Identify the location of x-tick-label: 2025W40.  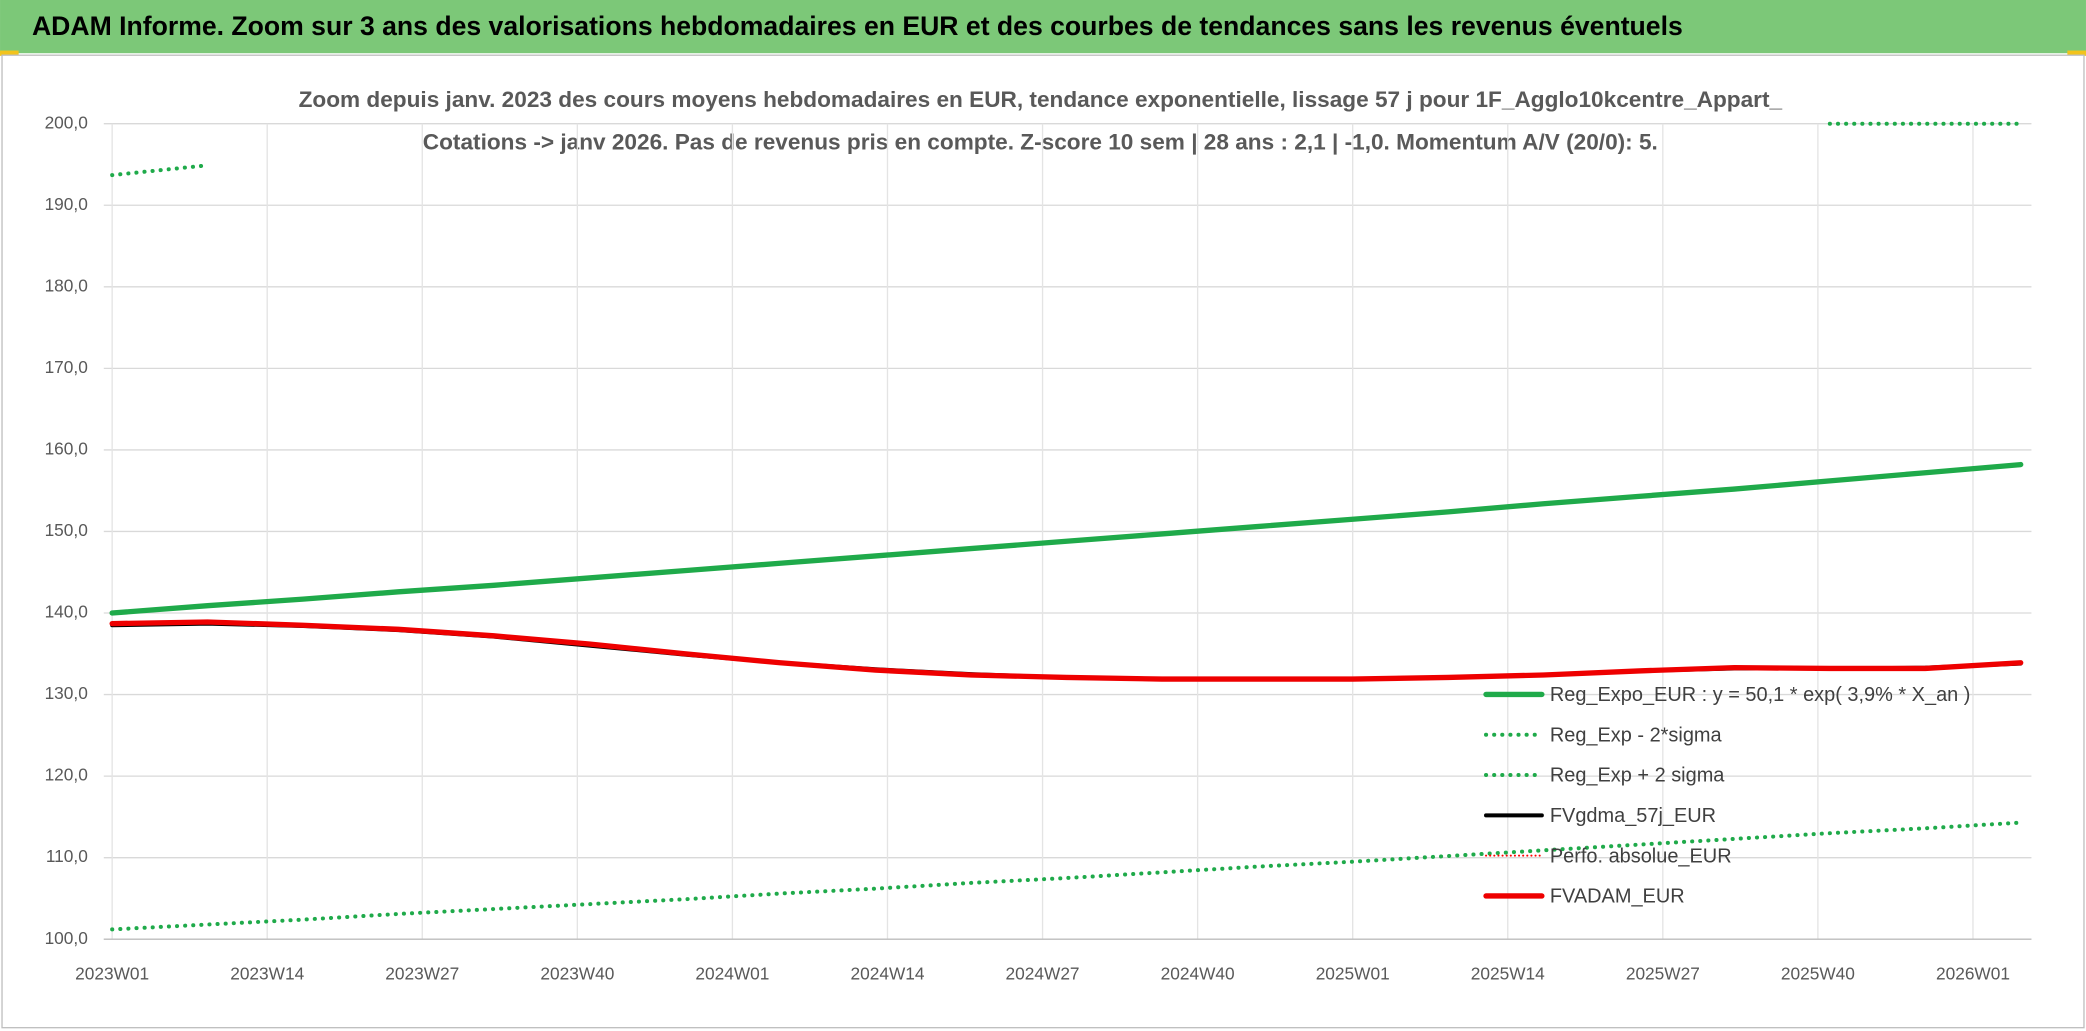
(1818, 974).